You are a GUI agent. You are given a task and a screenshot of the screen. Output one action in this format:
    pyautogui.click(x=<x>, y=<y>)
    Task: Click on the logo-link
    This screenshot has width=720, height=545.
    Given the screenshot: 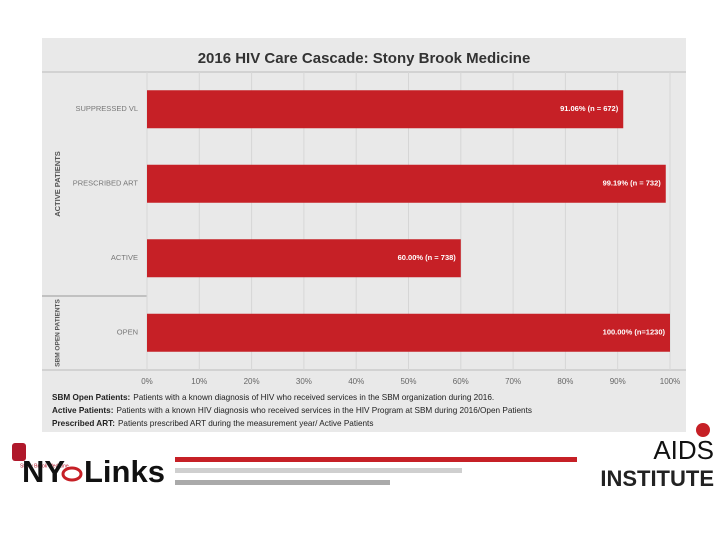 What is the action you would take?
    pyautogui.click(x=72, y=474)
    